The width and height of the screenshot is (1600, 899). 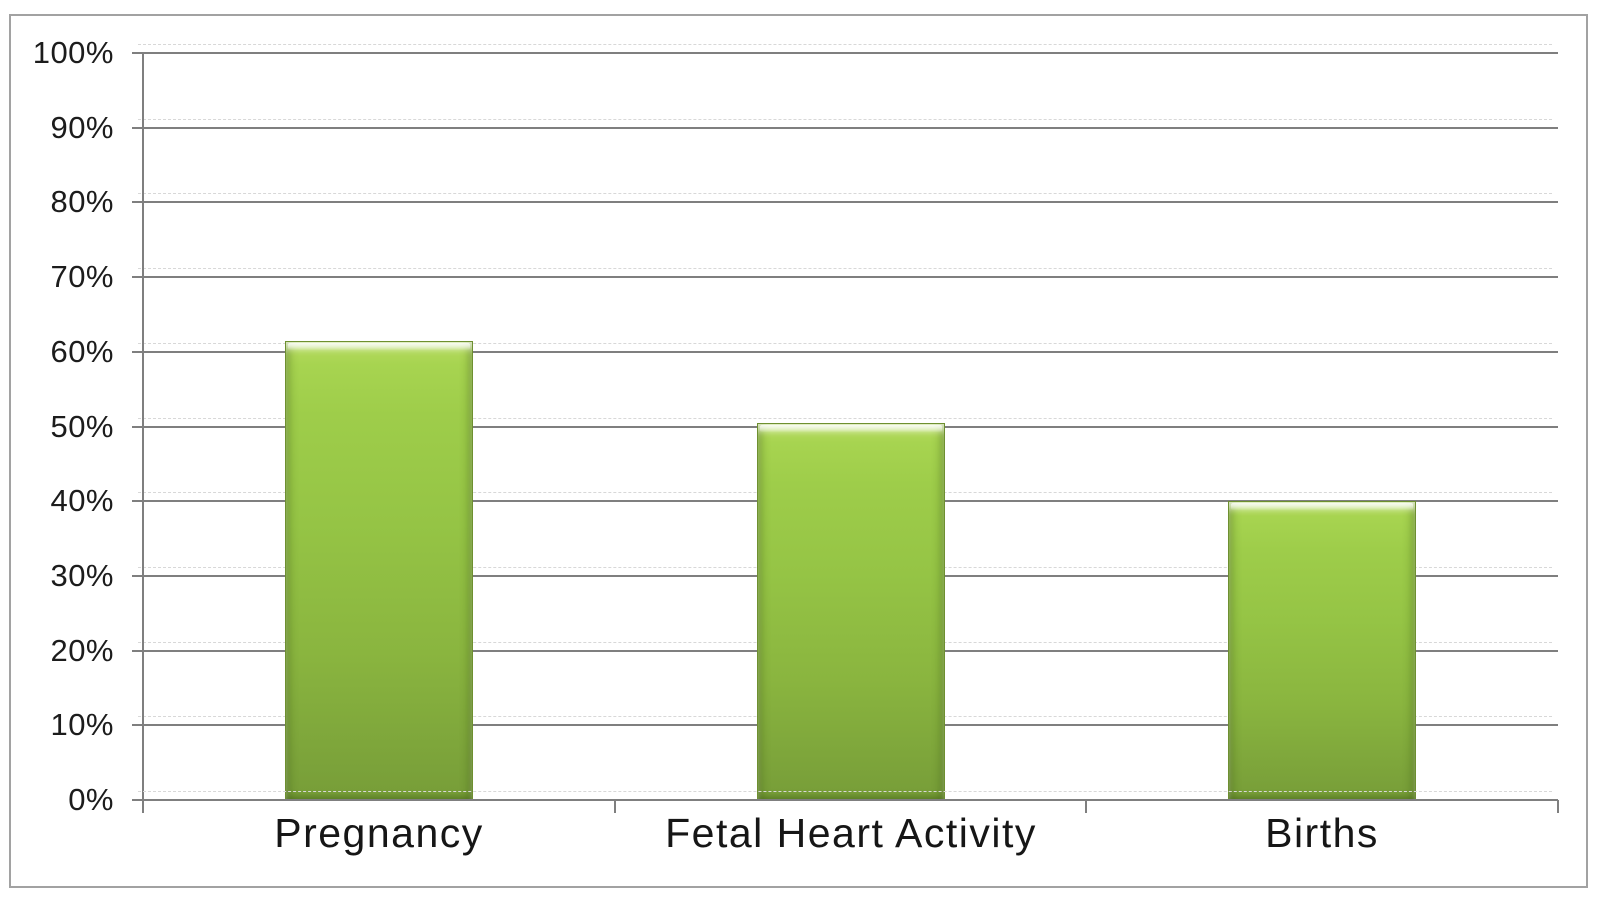 What do you see at coordinates (143, 433) in the screenshot?
I see `y-axis-line` at bounding box center [143, 433].